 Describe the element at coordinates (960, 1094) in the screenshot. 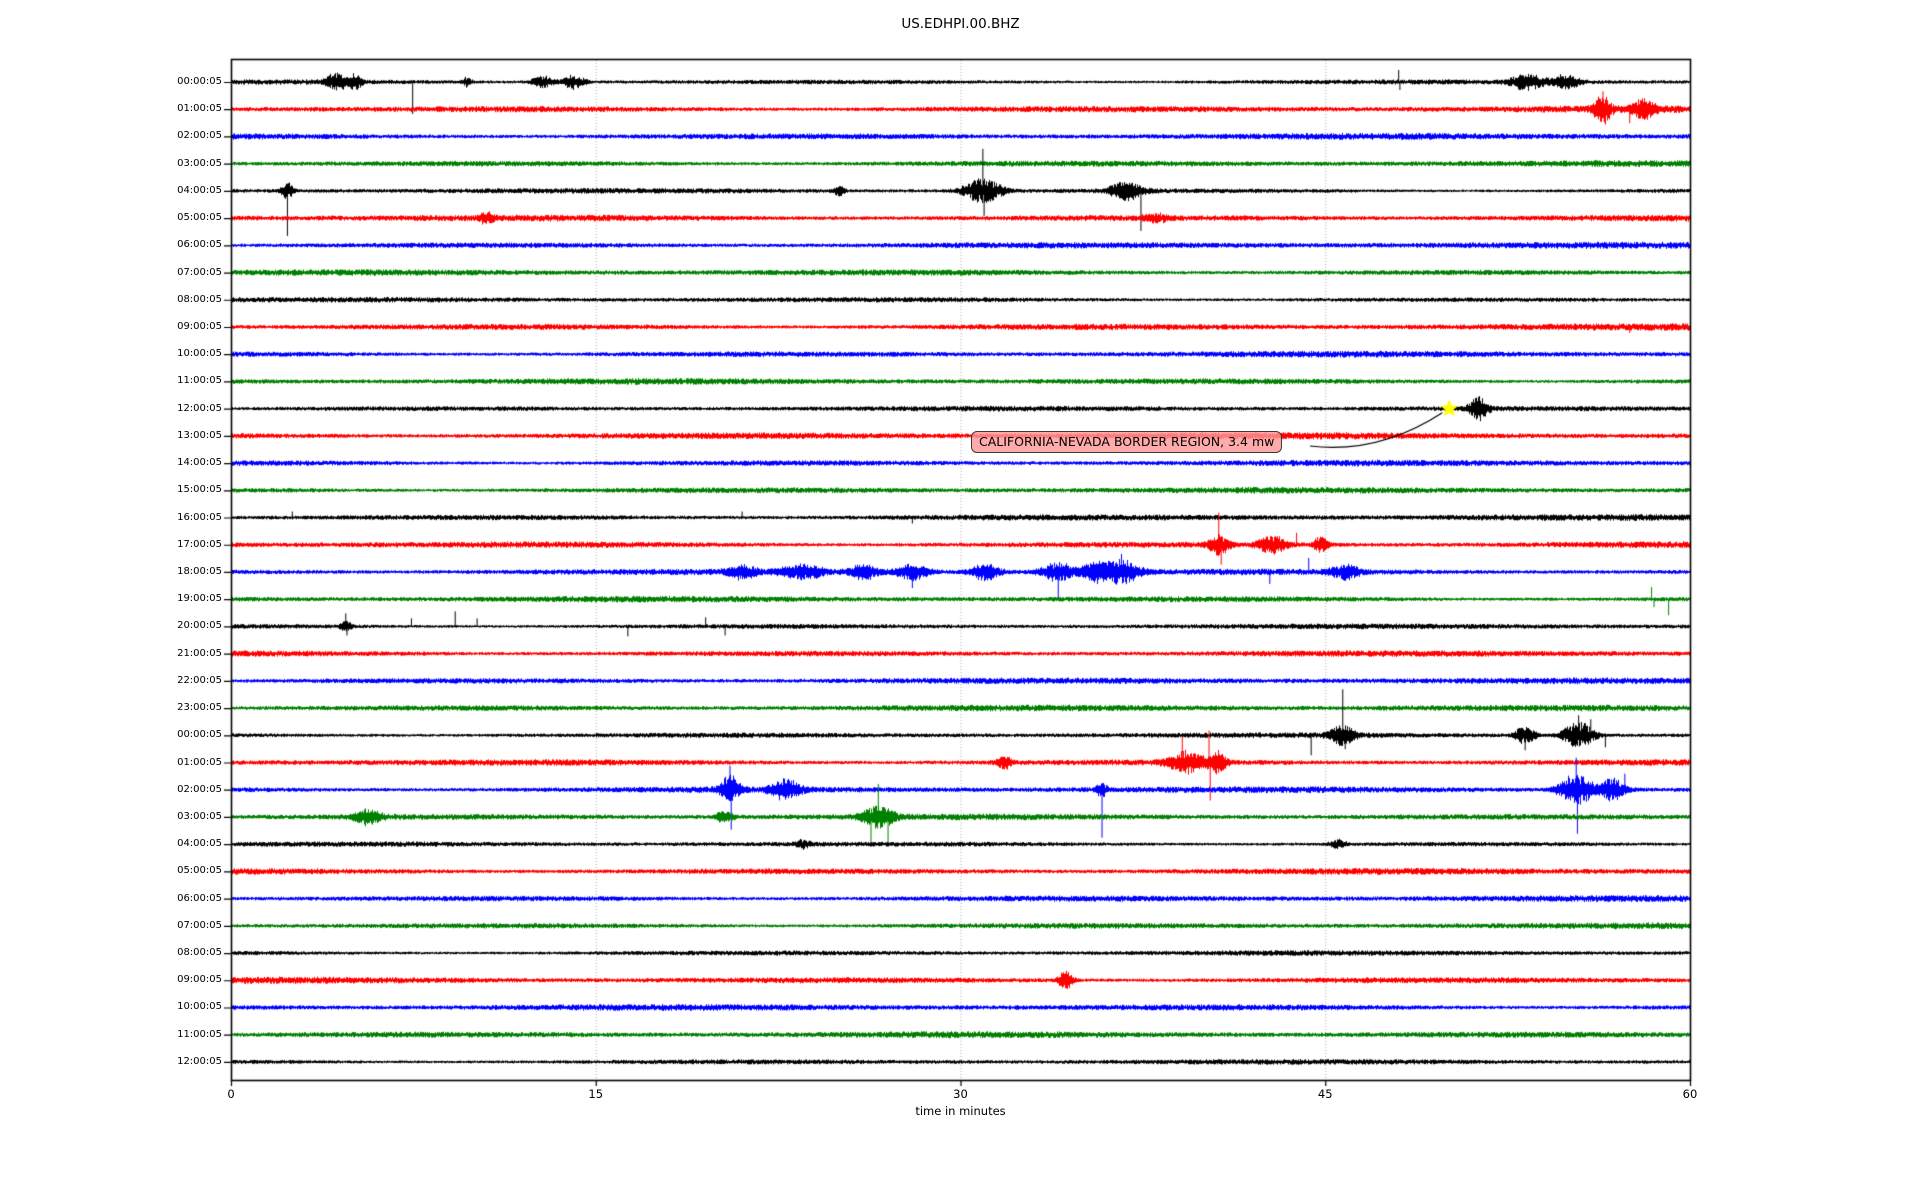

I see `x-tick-label: 30` at that location.